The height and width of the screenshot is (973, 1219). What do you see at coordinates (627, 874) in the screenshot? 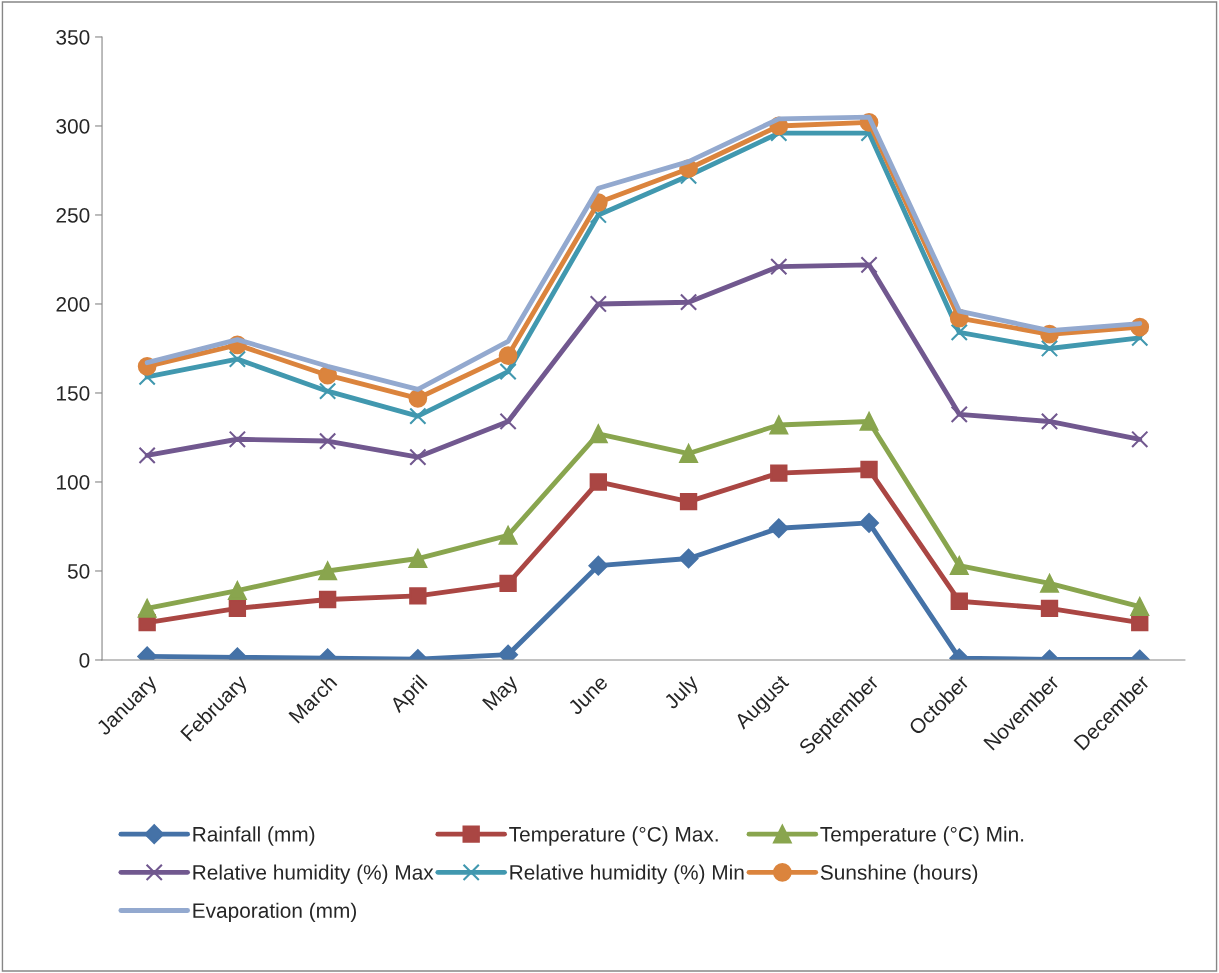
I see `legend-label: Relative humidity (%) Min` at bounding box center [627, 874].